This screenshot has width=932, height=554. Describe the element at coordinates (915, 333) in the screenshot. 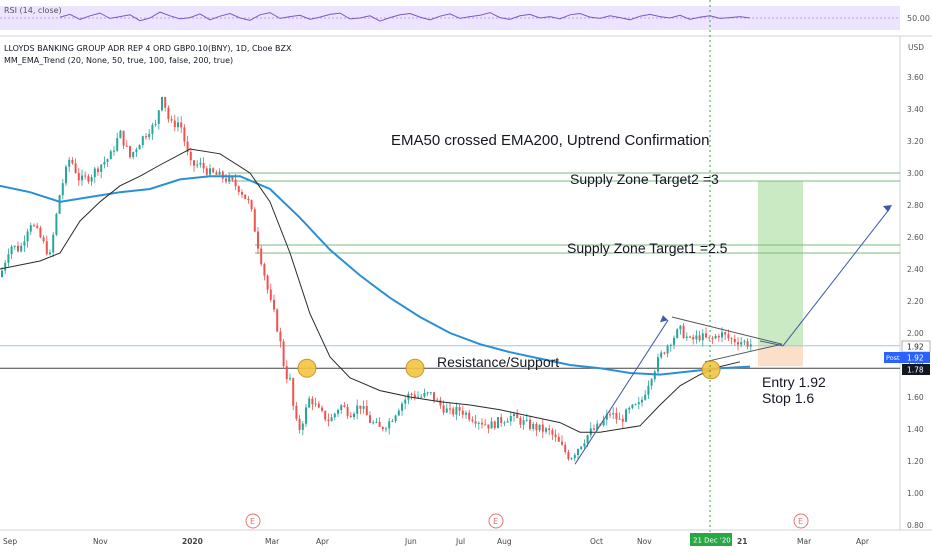

I see `price-tick-label: 2.00` at that location.